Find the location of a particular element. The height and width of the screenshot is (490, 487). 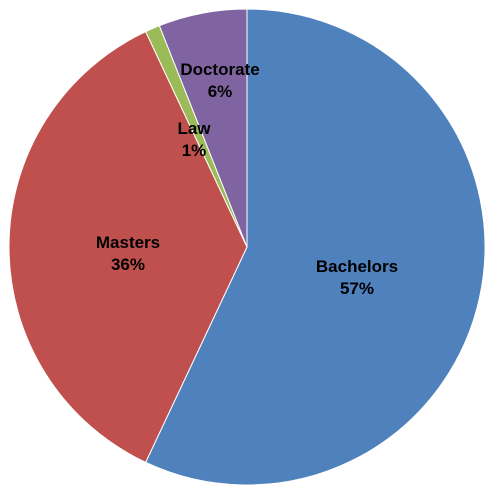

pie-slice-doctorate is located at coordinates (203, 128).